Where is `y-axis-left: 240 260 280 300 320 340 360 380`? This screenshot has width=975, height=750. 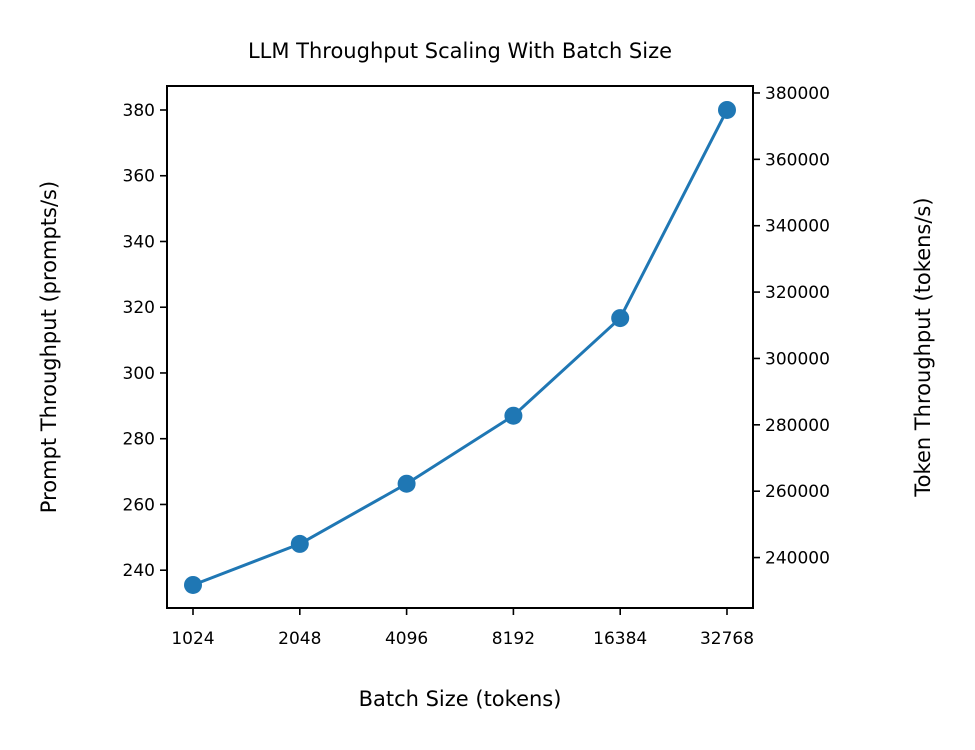
y-axis-left: 240 260 280 300 320 340 360 380 is located at coordinates (145, 341).